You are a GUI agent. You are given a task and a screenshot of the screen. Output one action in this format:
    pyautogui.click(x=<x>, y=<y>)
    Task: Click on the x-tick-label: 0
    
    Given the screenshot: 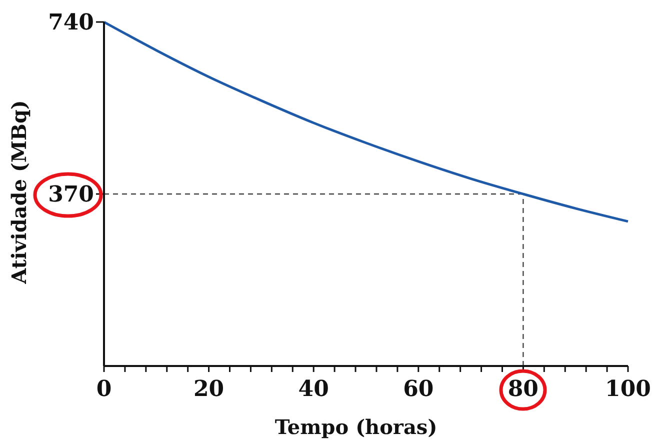 What is the action you would take?
    pyautogui.click(x=104, y=389)
    